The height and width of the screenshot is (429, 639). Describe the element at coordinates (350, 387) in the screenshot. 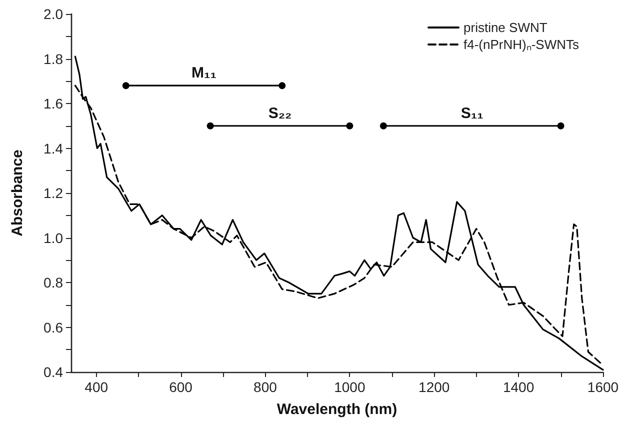

I see `x-tick-label: 1000` at that location.